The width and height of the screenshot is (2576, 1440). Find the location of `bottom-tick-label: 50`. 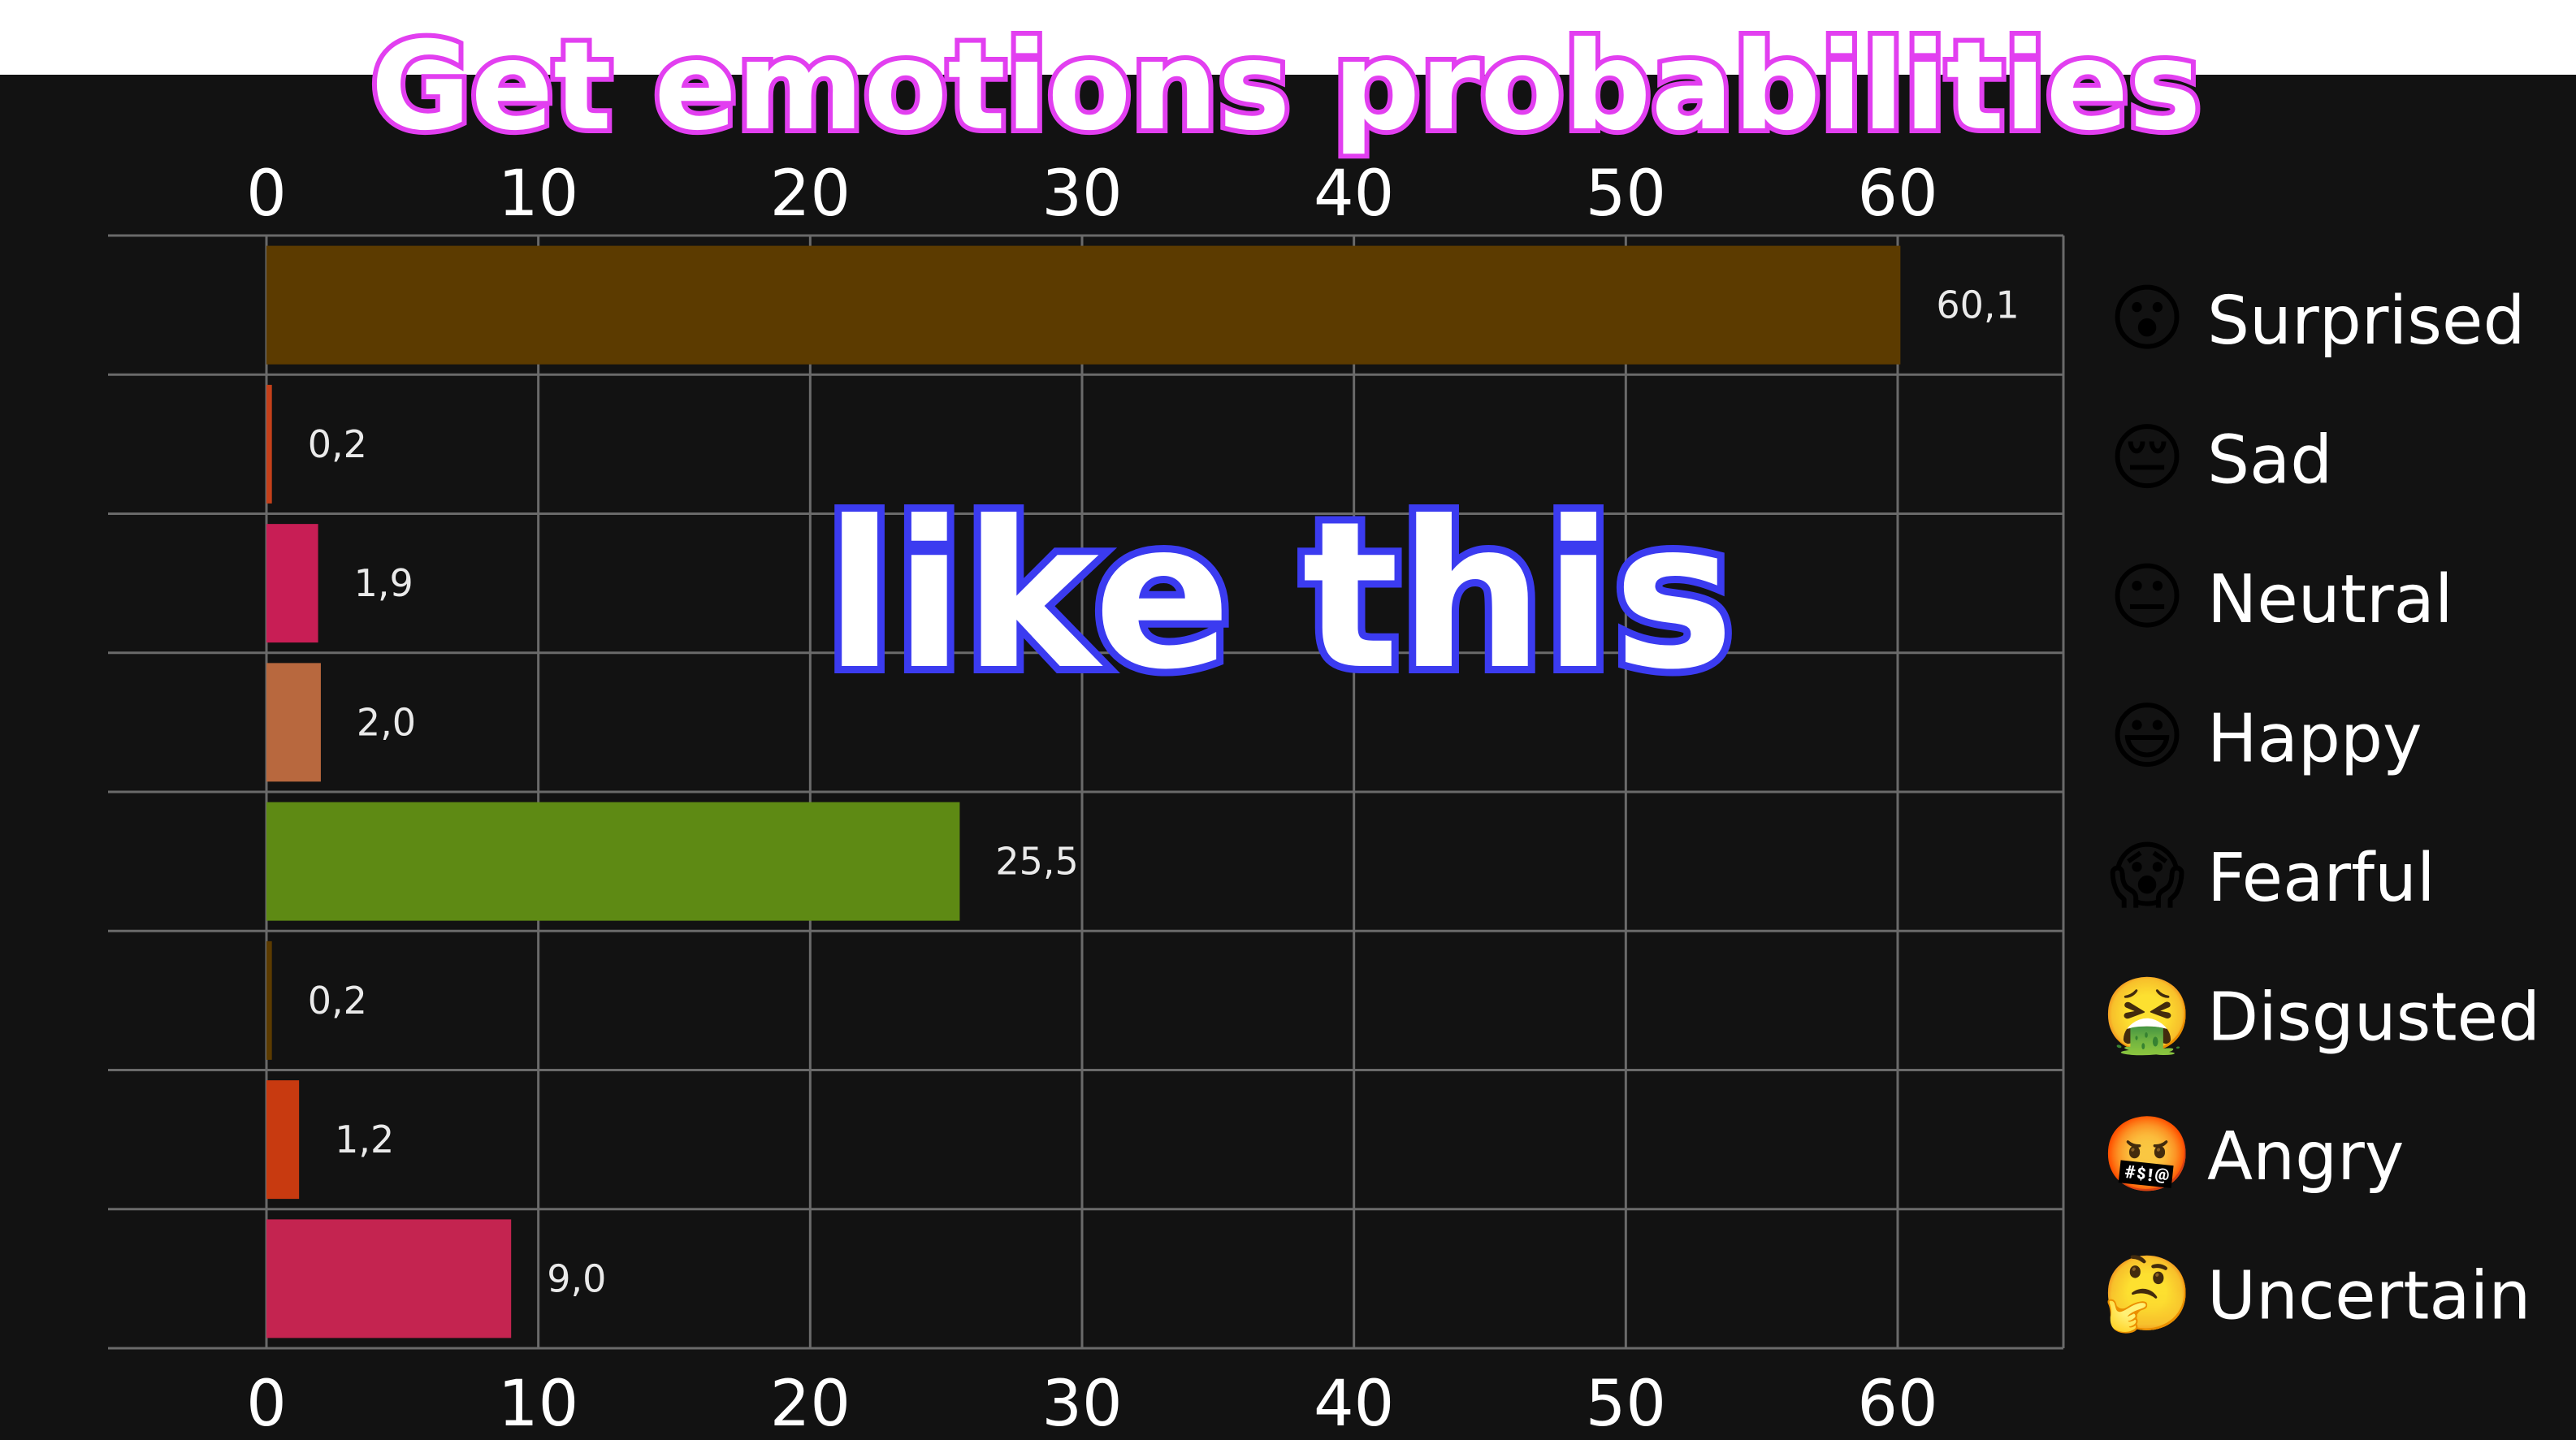

bottom-tick-label: 50 is located at coordinates (1626, 1404).